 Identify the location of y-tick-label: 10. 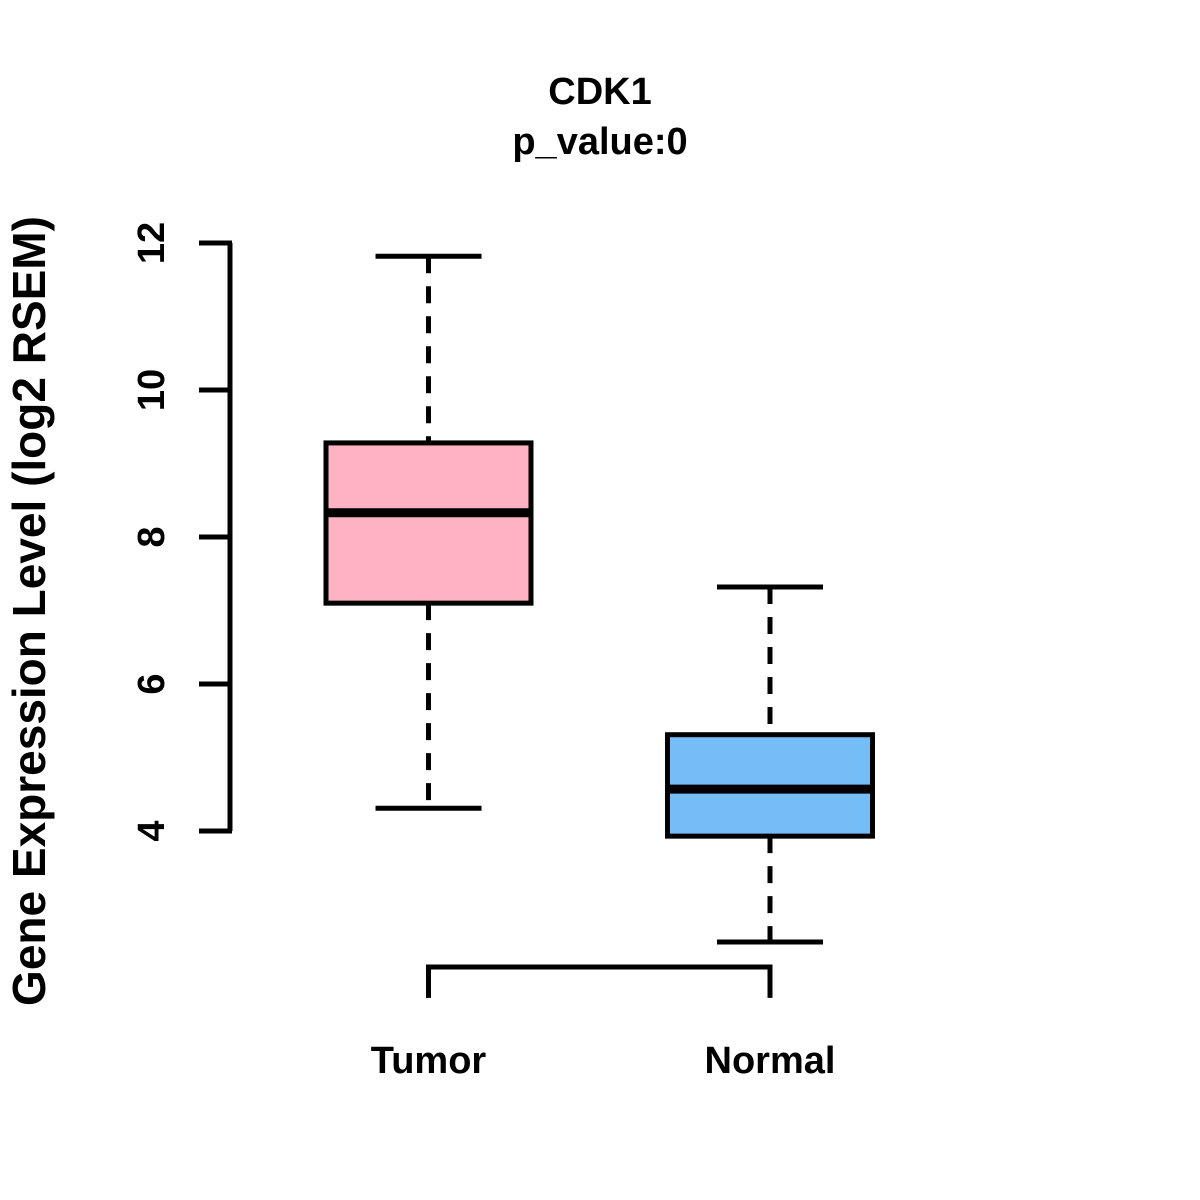
(152, 390).